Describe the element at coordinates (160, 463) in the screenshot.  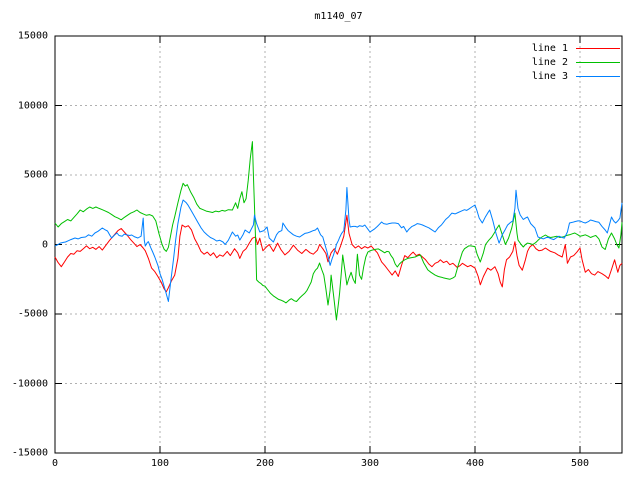
I see `x-tick-label: 100` at that location.